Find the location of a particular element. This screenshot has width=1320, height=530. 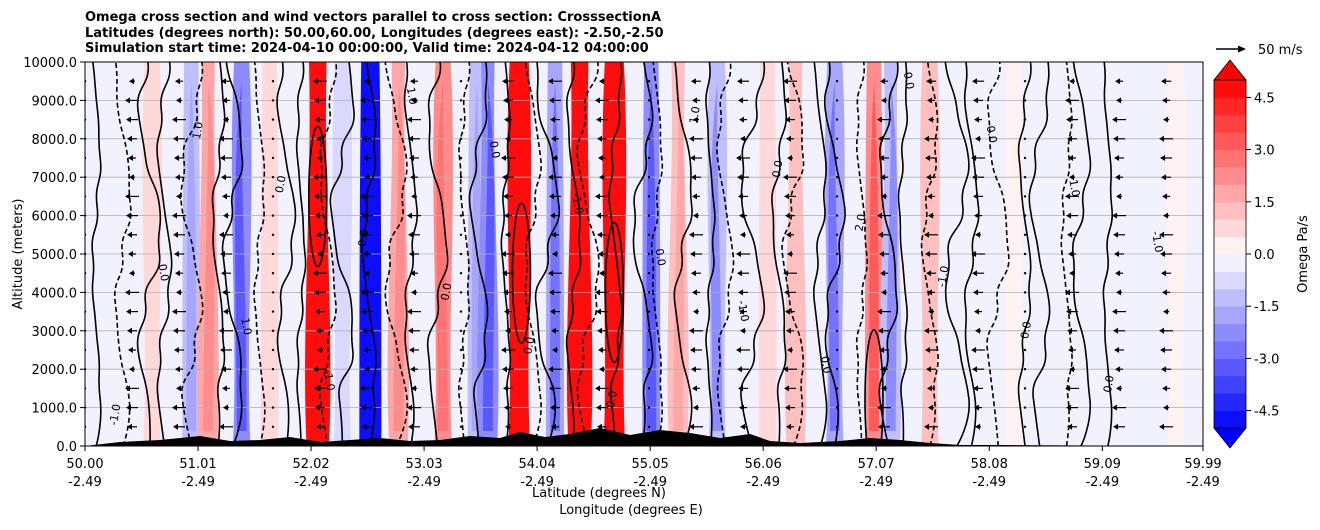

x-tick-label-lat: 59.09 is located at coordinates (1102, 464).